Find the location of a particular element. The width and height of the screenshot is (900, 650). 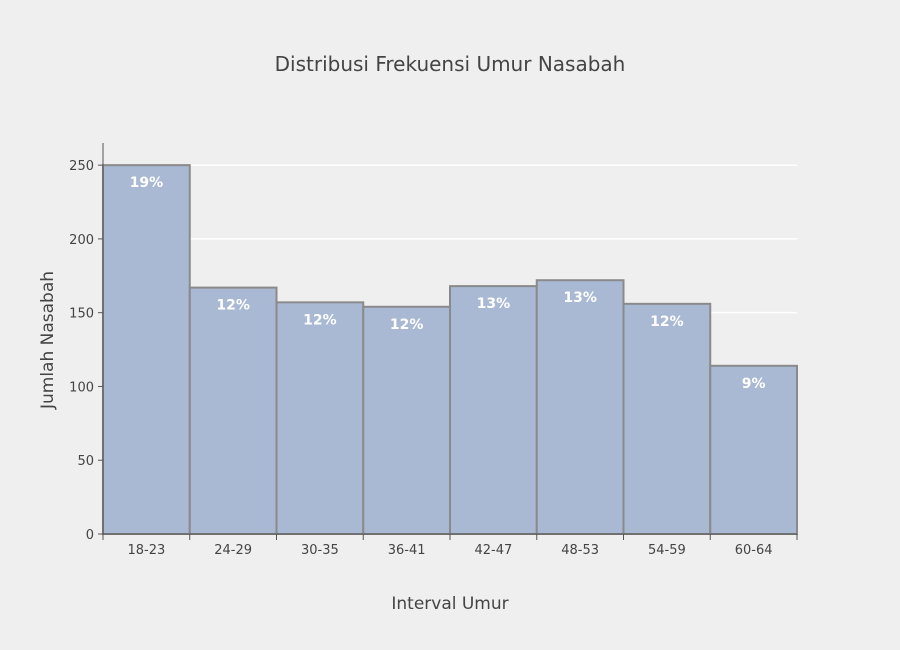

x-tick-label: 48-53 is located at coordinates (580, 550).